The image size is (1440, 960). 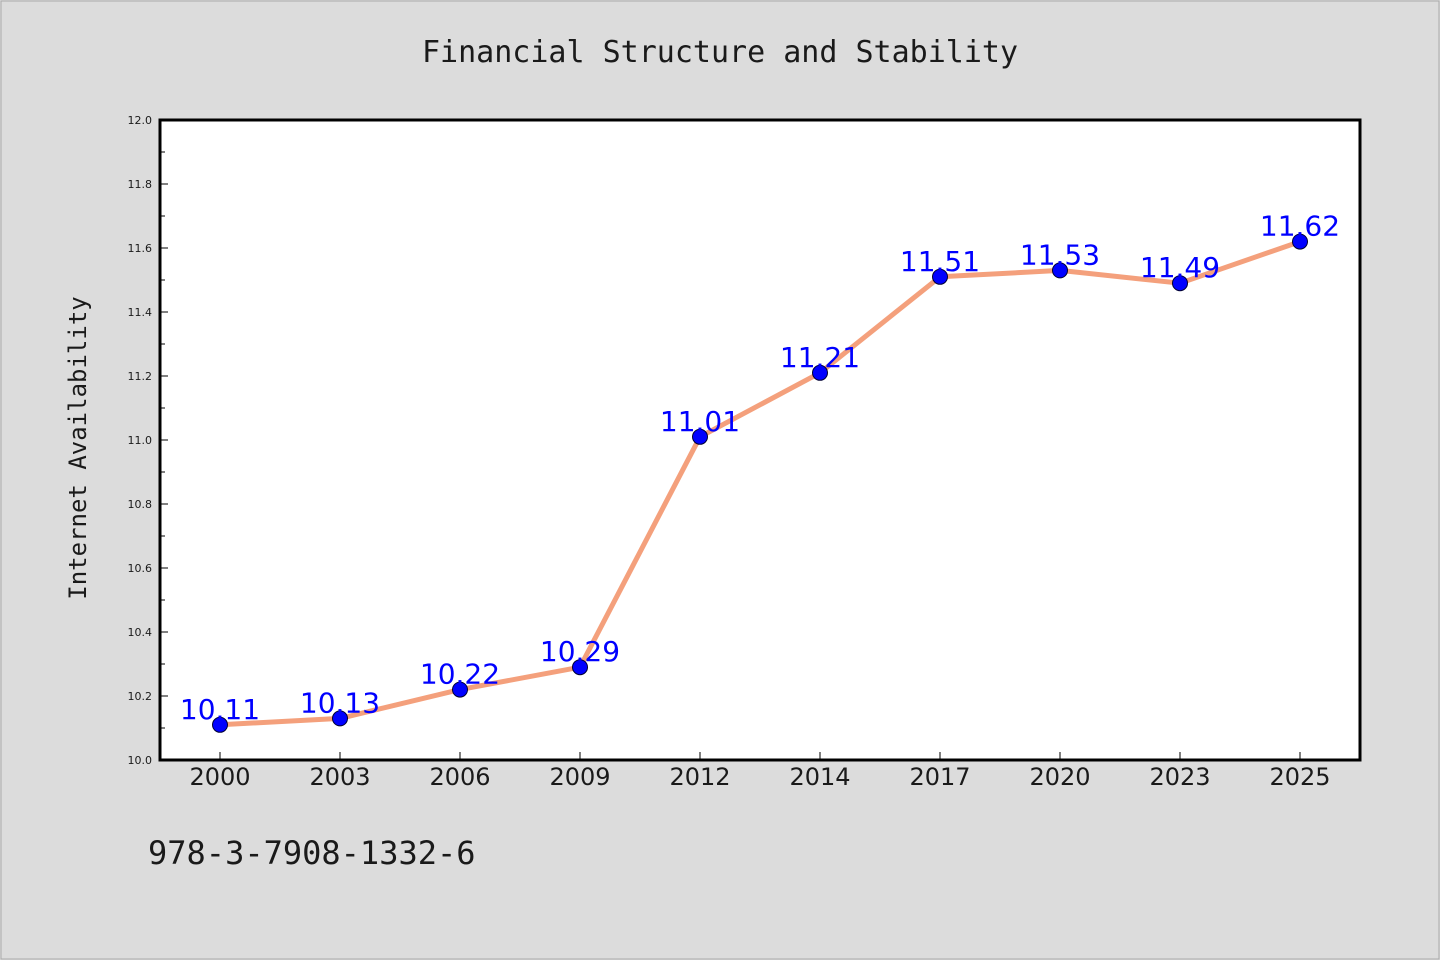 I want to click on x-tick-label: 2000, so click(x=219, y=777).